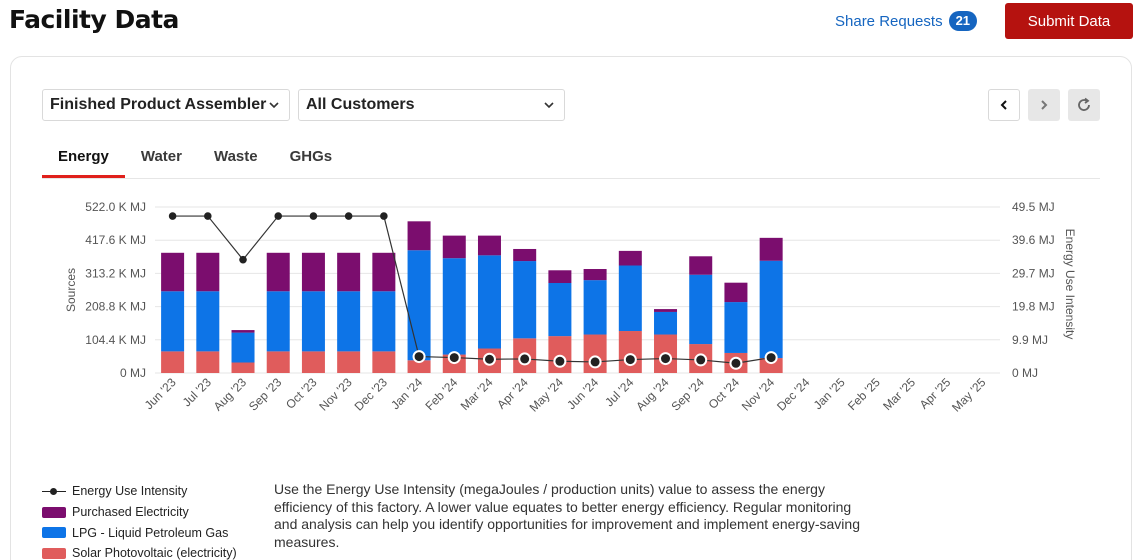  What do you see at coordinates (1044, 105) in the screenshot?
I see `next-period-button` at bounding box center [1044, 105].